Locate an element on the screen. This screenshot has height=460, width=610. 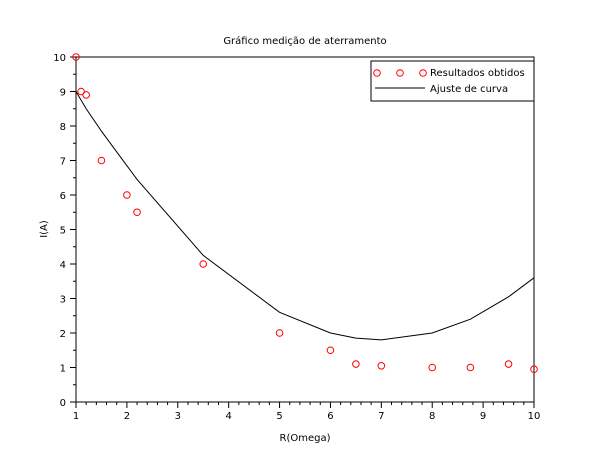
y-tick-label: 7 is located at coordinates (63, 162).